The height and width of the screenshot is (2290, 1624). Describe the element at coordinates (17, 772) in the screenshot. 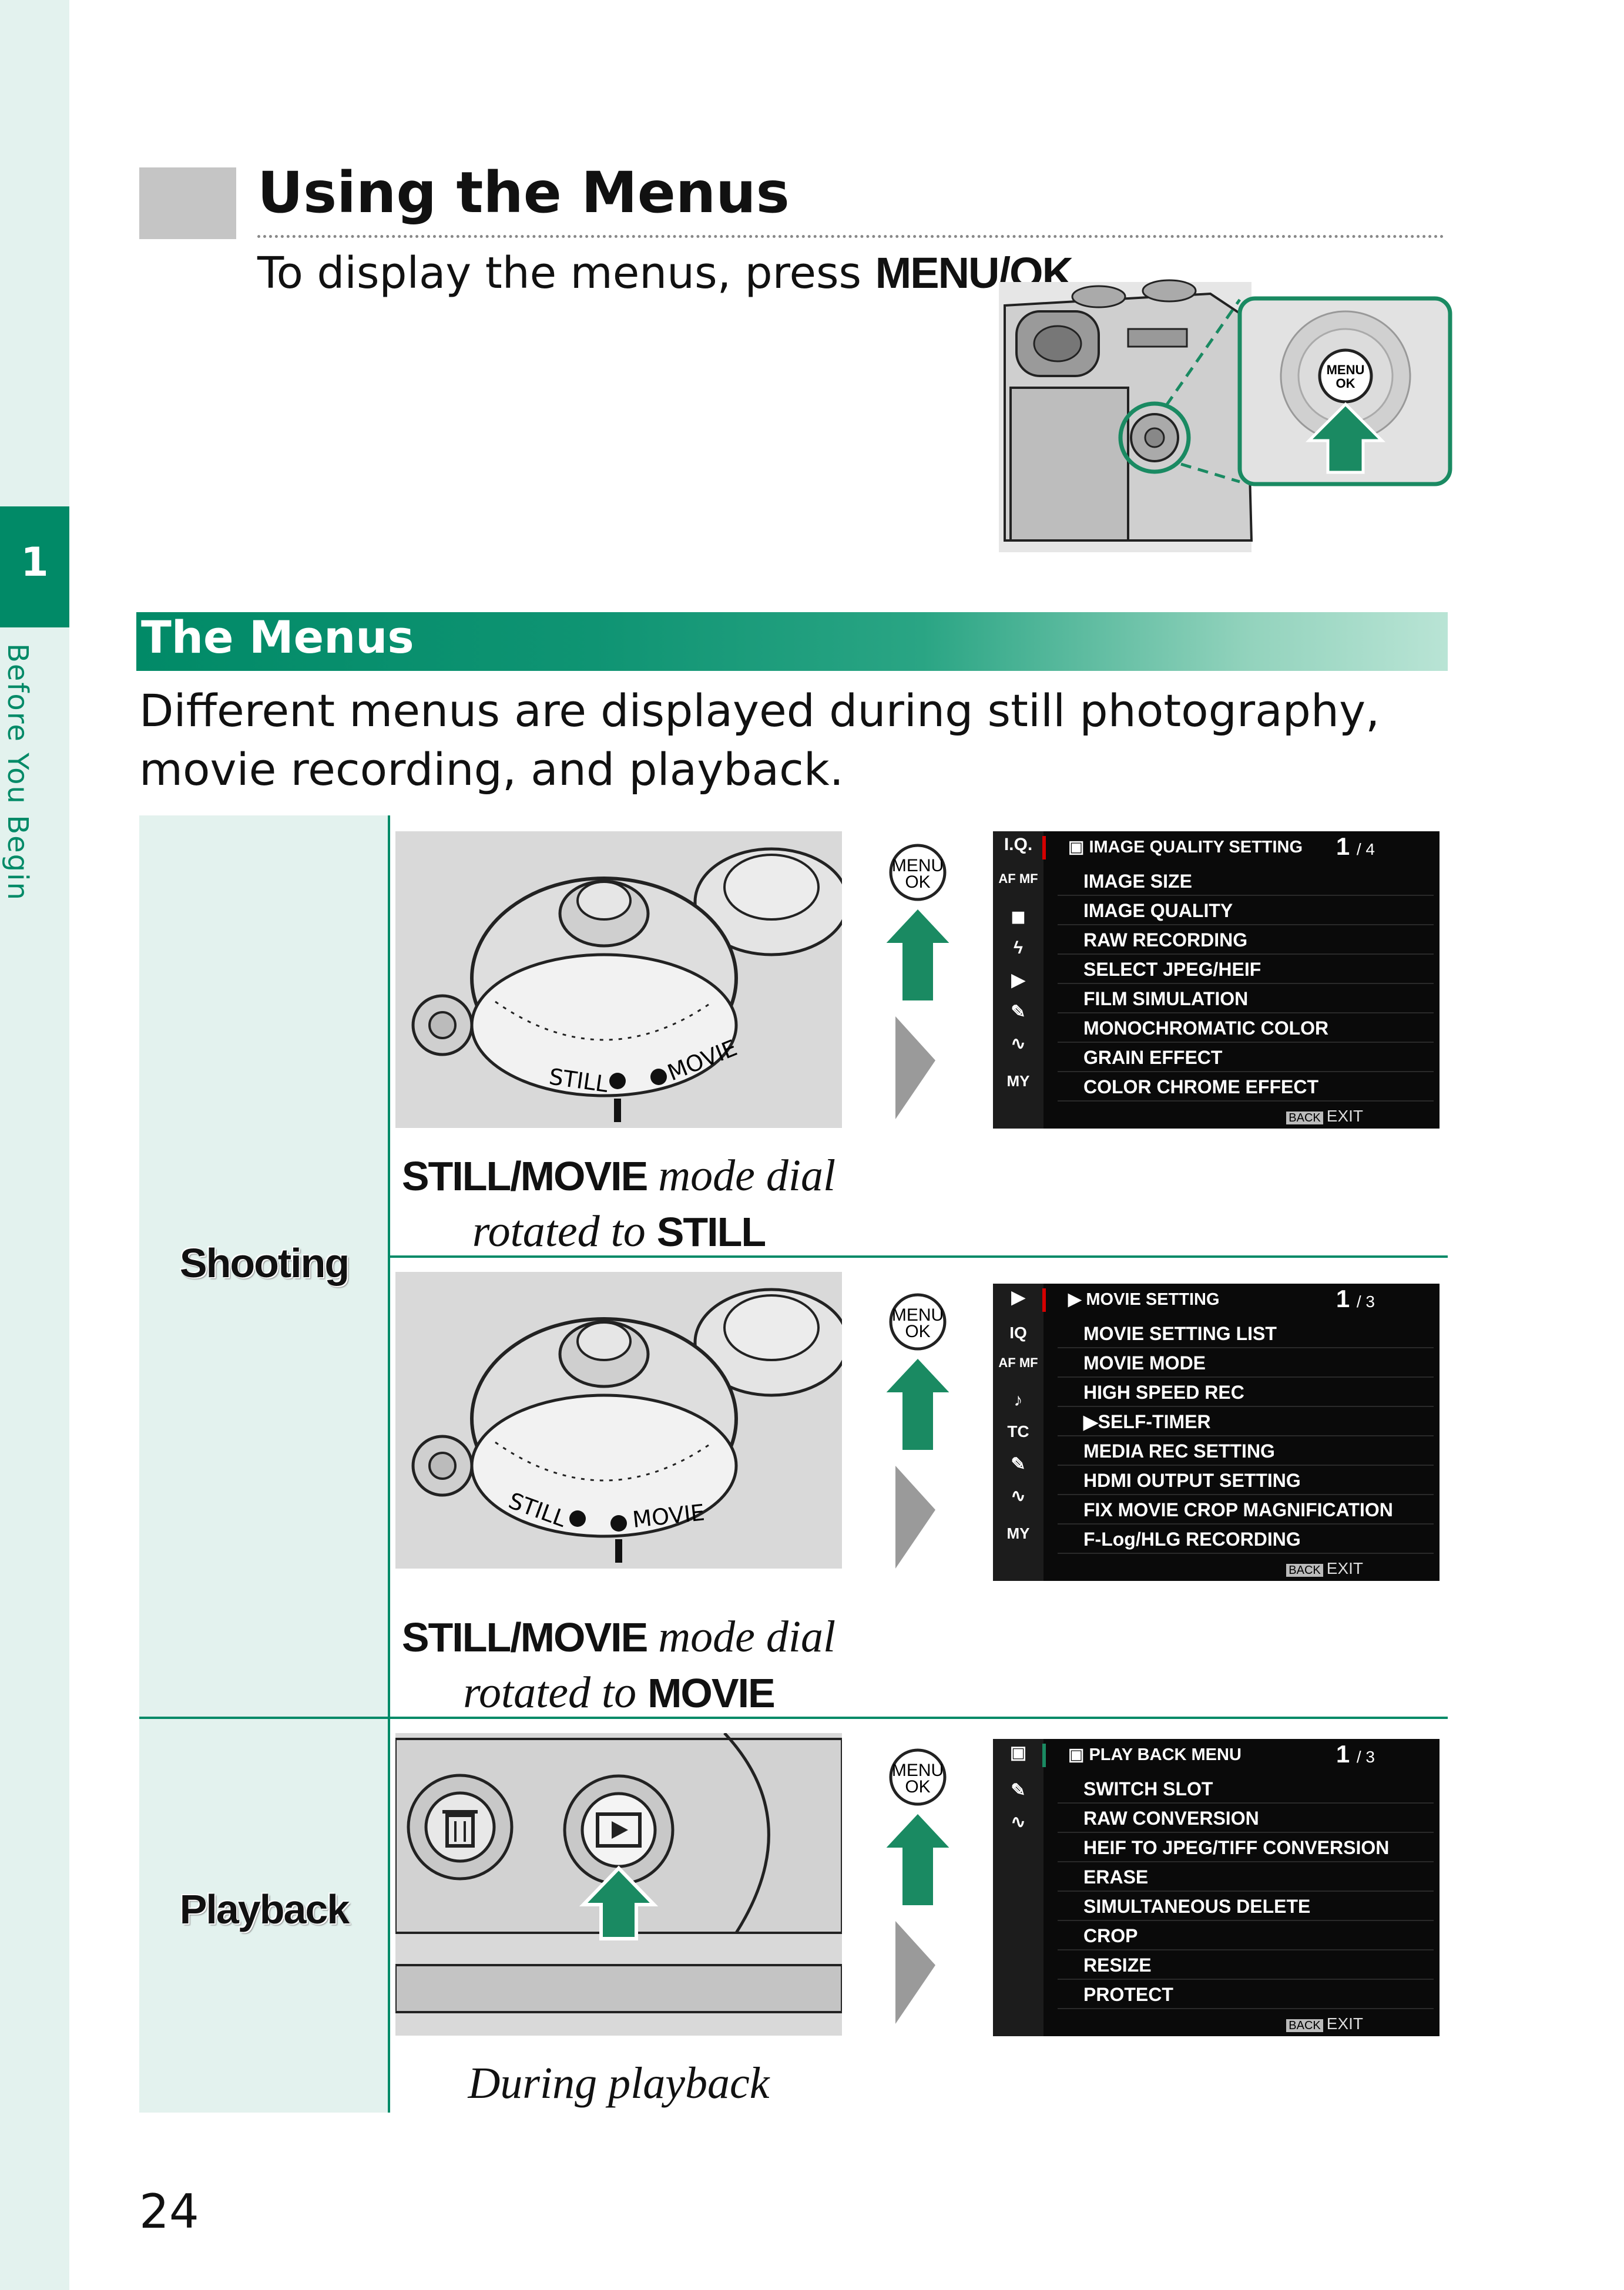

I see `chapter-title: Before You Begin` at that location.